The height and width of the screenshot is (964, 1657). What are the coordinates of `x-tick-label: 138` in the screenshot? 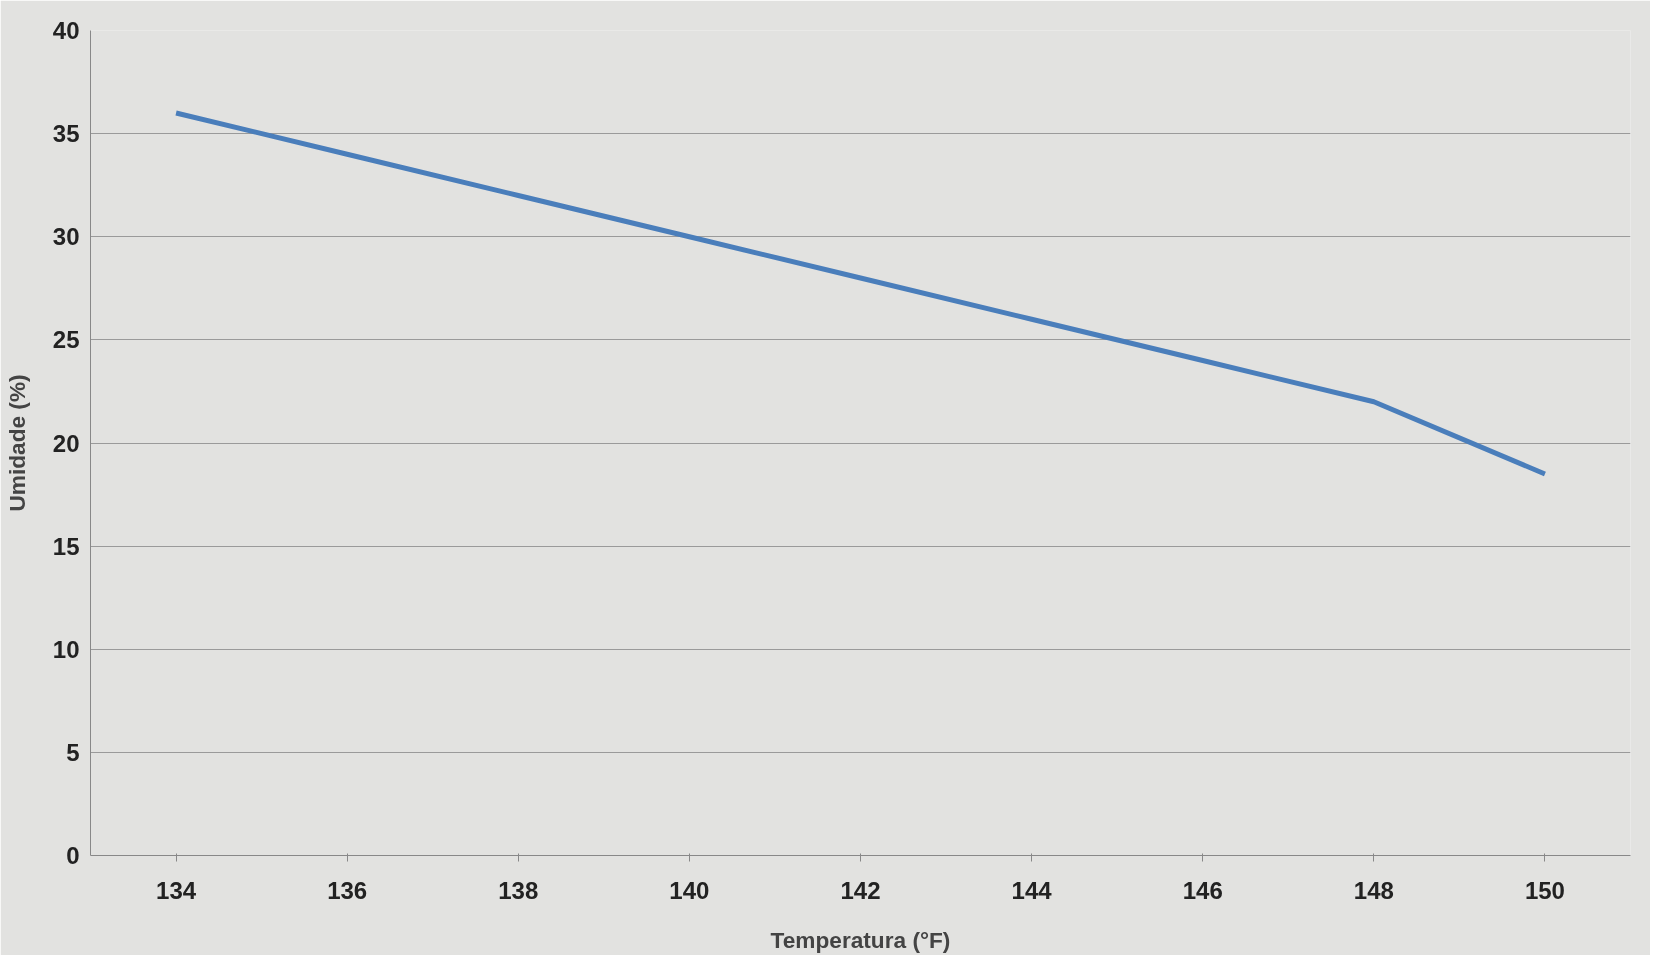 It's located at (518, 890).